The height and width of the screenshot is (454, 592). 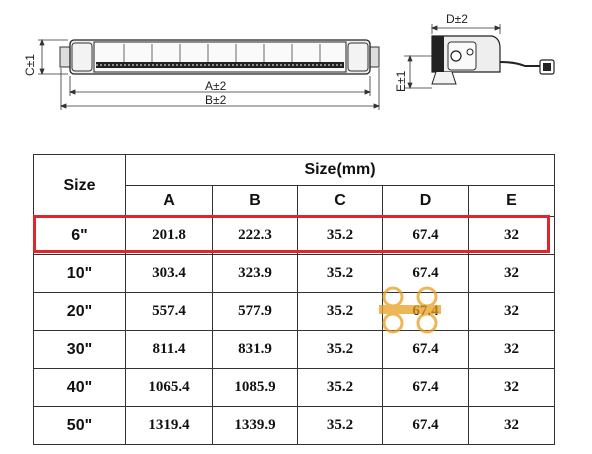 I want to click on dimension-d, so click(x=466, y=29).